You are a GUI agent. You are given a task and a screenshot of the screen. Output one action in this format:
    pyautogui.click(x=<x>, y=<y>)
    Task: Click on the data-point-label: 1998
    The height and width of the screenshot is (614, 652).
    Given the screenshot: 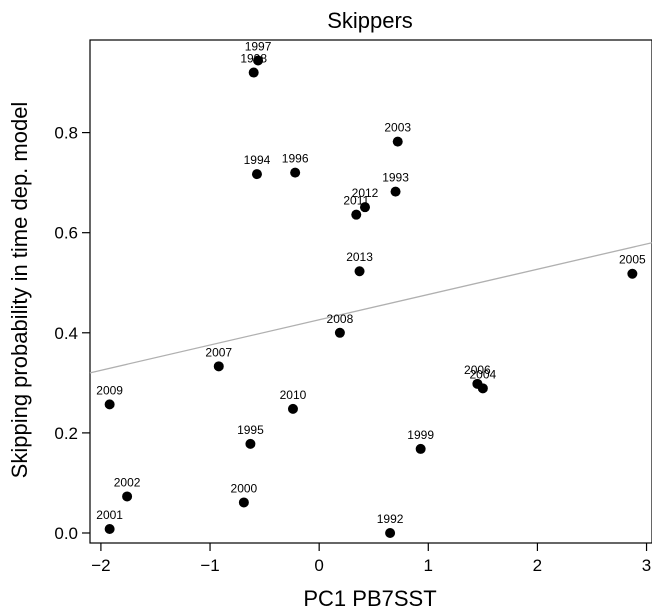 What is the action you would take?
    pyautogui.click(x=253, y=59)
    